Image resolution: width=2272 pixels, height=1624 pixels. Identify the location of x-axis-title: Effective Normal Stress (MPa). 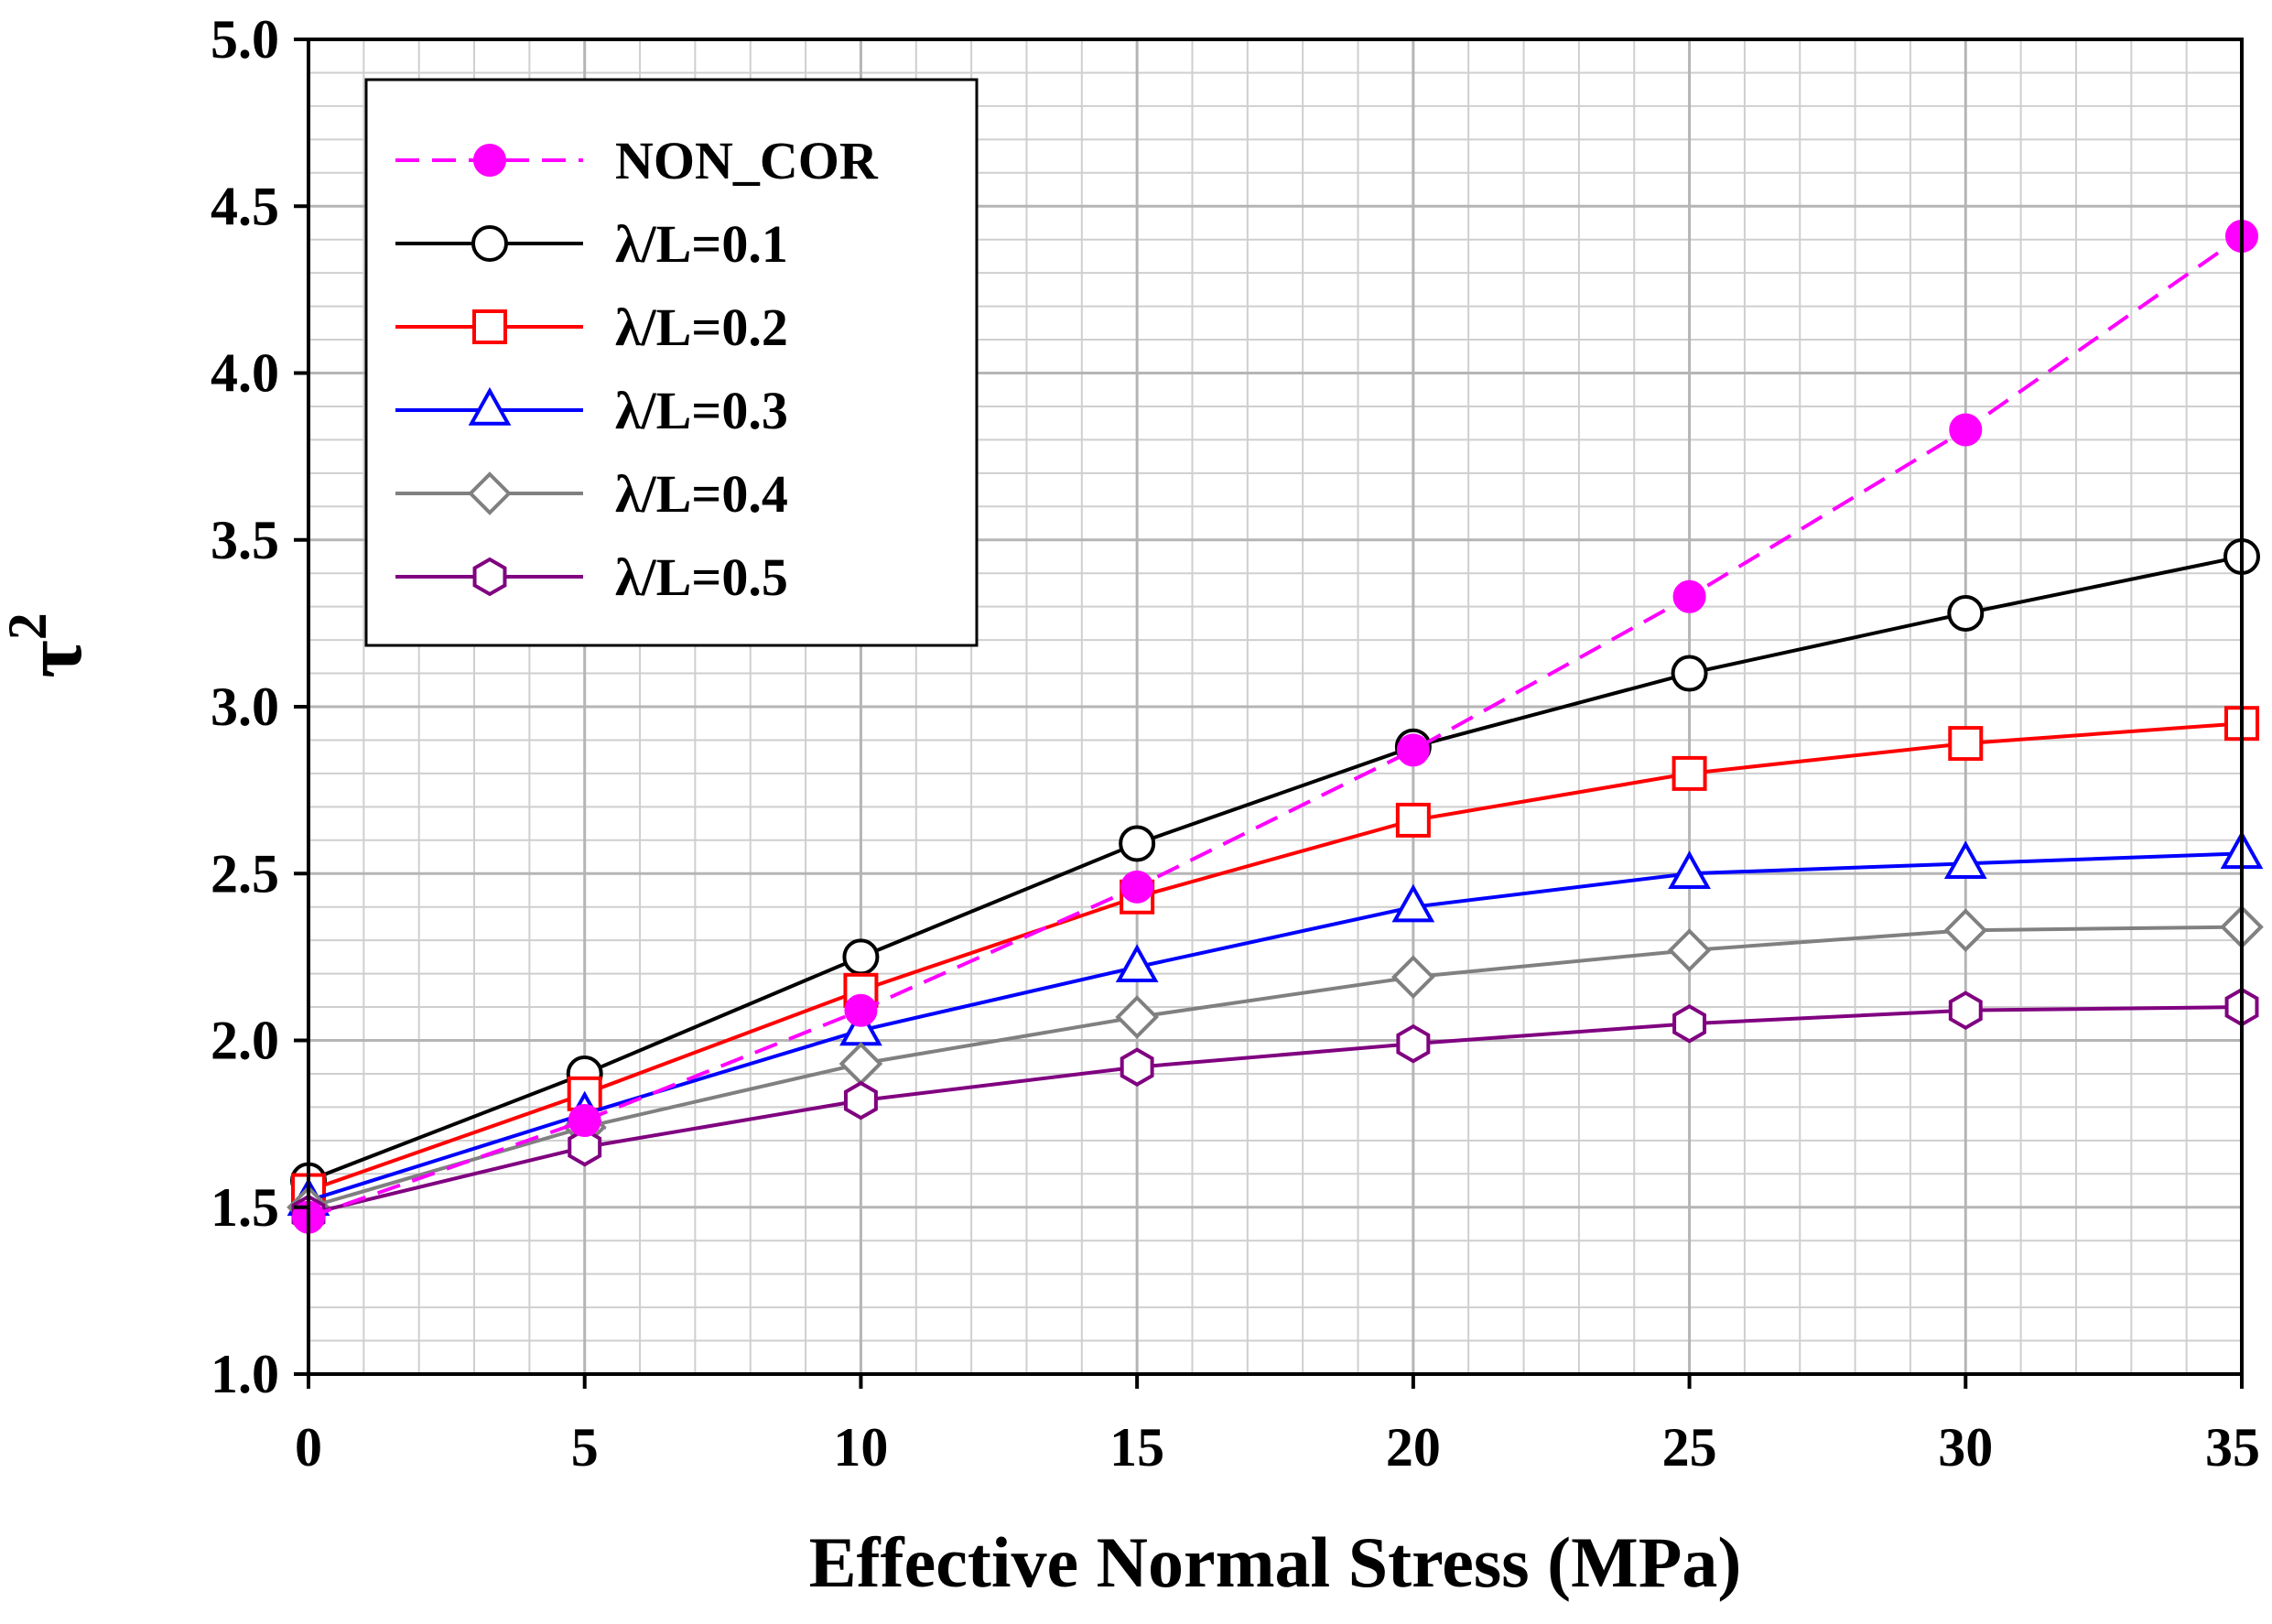
(1275, 1562).